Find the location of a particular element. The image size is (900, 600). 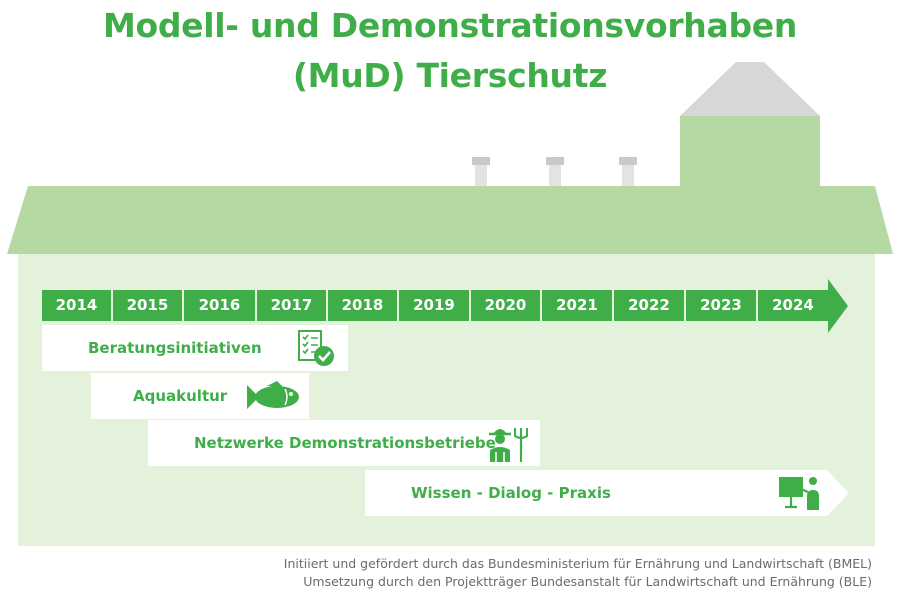

farmer-icon is located at coordinates (508, 445).